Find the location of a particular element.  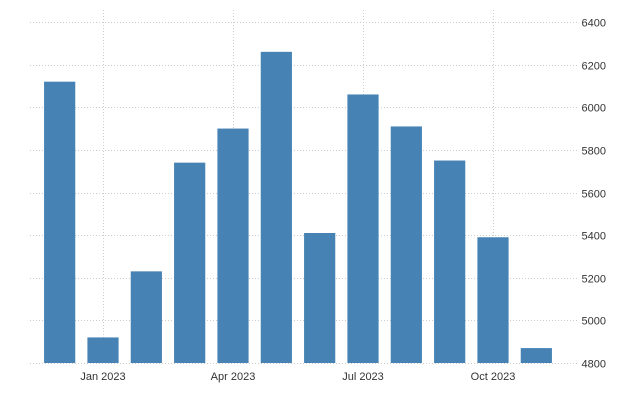

x-tick-label: Oct 2023 is located at coordinates (493, 377).